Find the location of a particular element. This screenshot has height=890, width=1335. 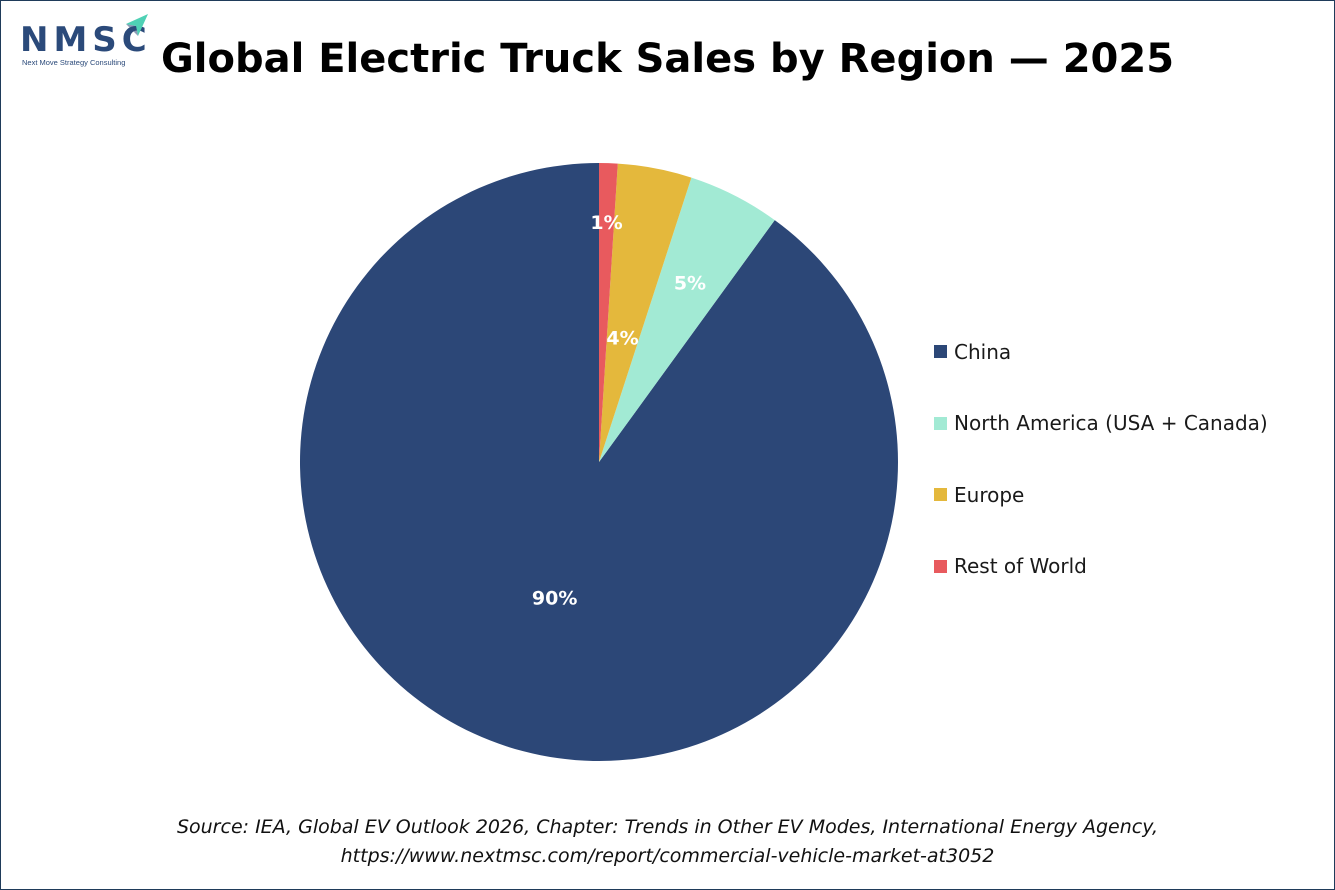

legend-item-rest-of-world: Rest of World is located at coordinates (1101, 567).